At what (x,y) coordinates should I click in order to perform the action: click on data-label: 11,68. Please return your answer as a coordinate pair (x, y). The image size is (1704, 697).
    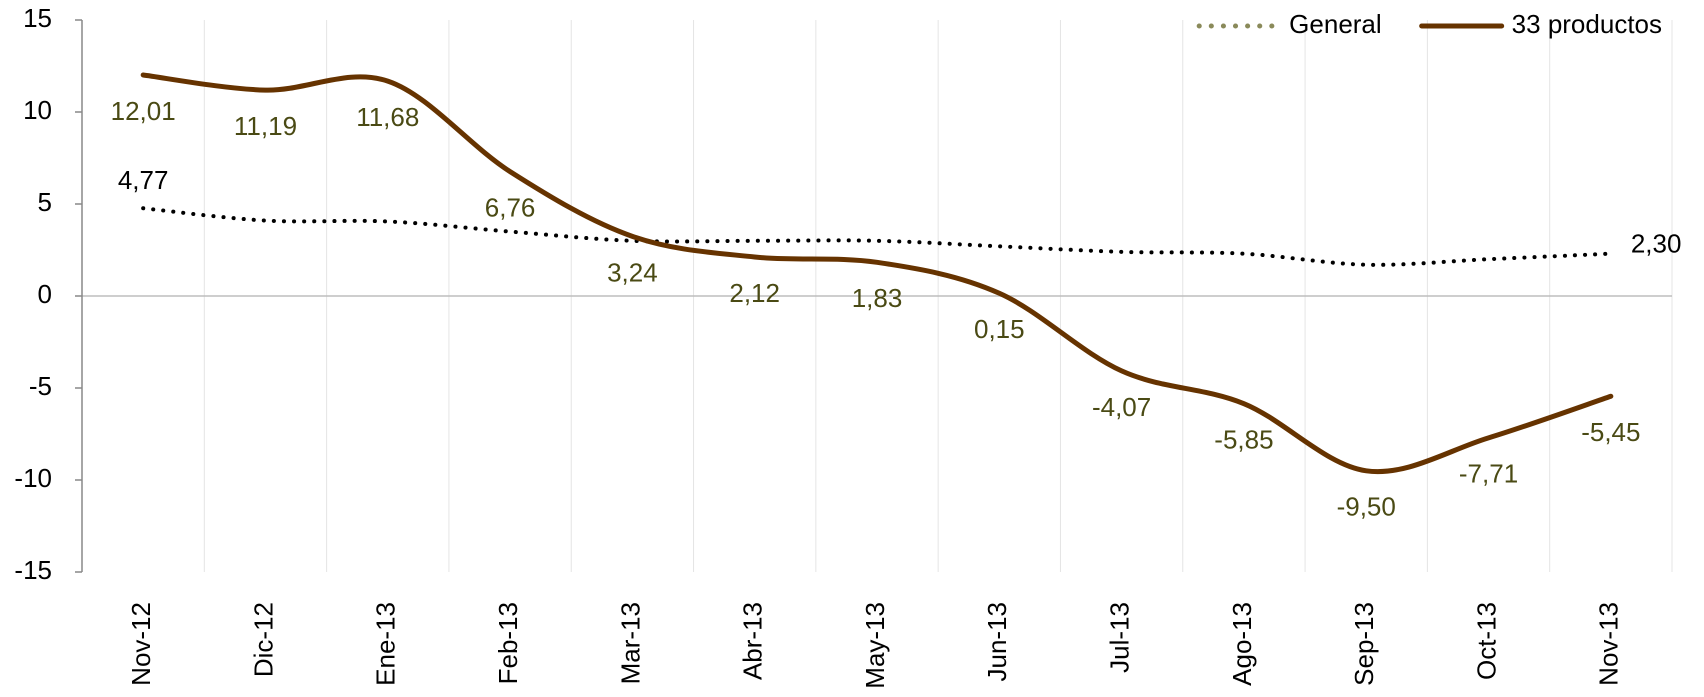
    Looking at the image, I should click on (387, 117).